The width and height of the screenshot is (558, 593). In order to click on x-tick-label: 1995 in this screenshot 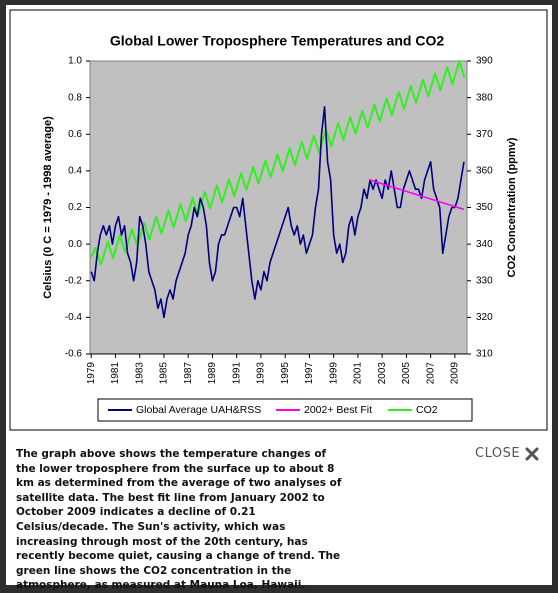, I will do `click(285, 373)`.